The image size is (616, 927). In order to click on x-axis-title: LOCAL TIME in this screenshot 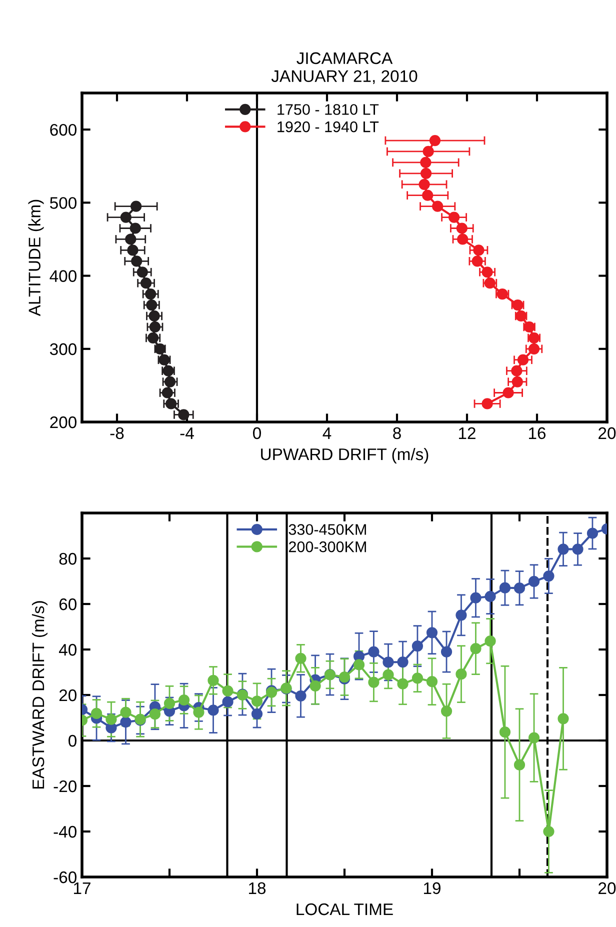, I will do `click(344, 909)`.